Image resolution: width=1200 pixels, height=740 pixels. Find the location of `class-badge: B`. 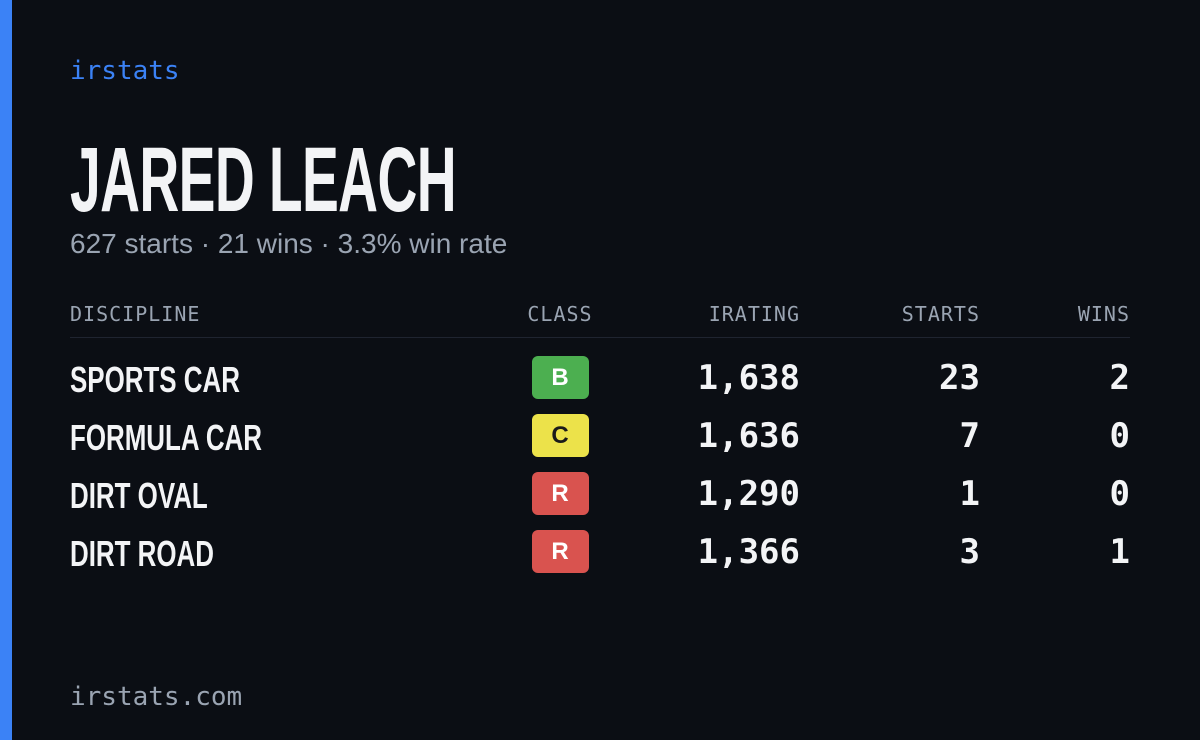

class-badge: B is located at coordinates (560, 377).